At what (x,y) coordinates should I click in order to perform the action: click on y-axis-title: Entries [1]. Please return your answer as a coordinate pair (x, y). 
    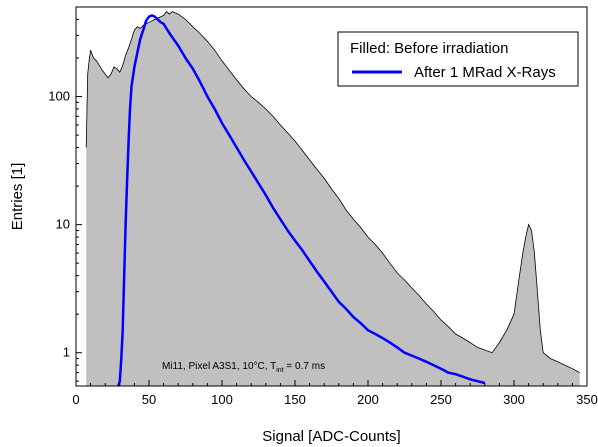
    Looking at the image, I should click on (17, 197).